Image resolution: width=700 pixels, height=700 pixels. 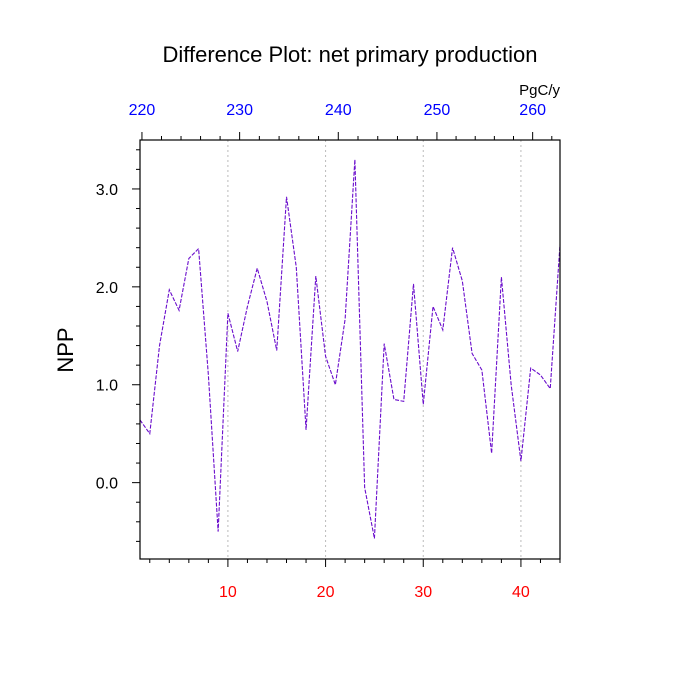 What do you see at coordinates (326, 592) in the screenshot?
I see `x-tick-label: 20` at bounding box center [326, 592].